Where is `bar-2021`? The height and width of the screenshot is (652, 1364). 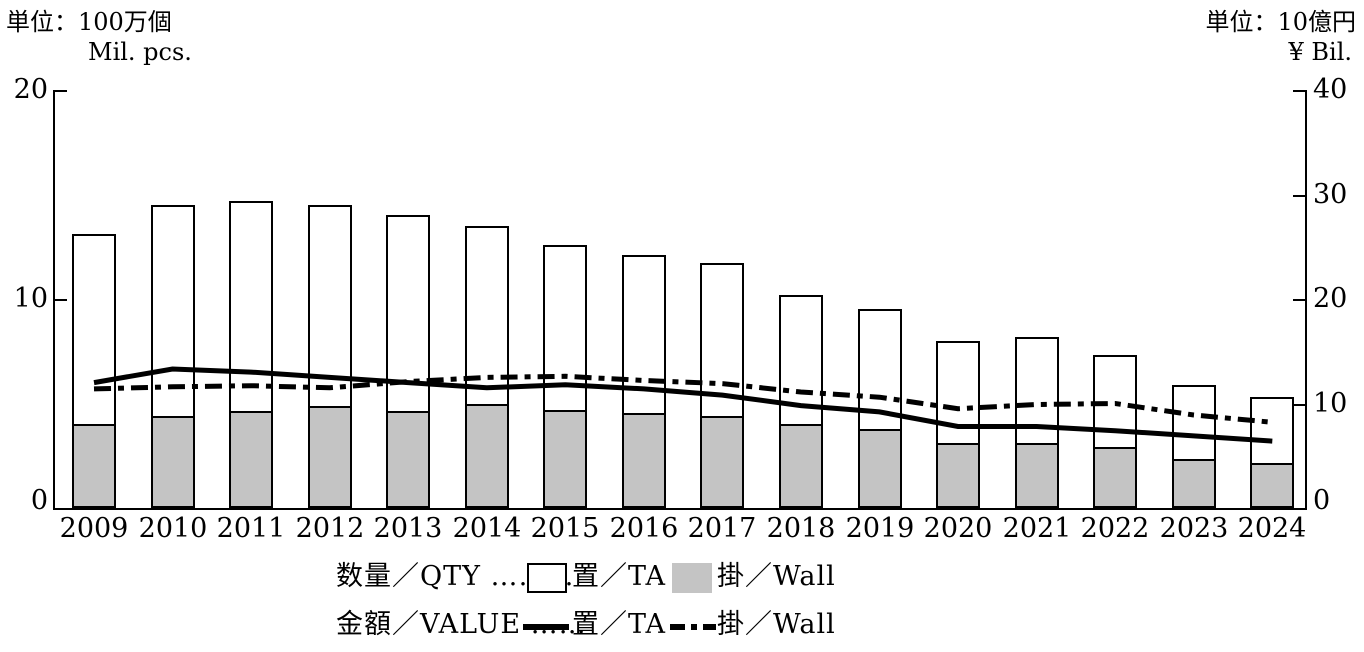
bar-2021 is located at coordinates (1037, 422).